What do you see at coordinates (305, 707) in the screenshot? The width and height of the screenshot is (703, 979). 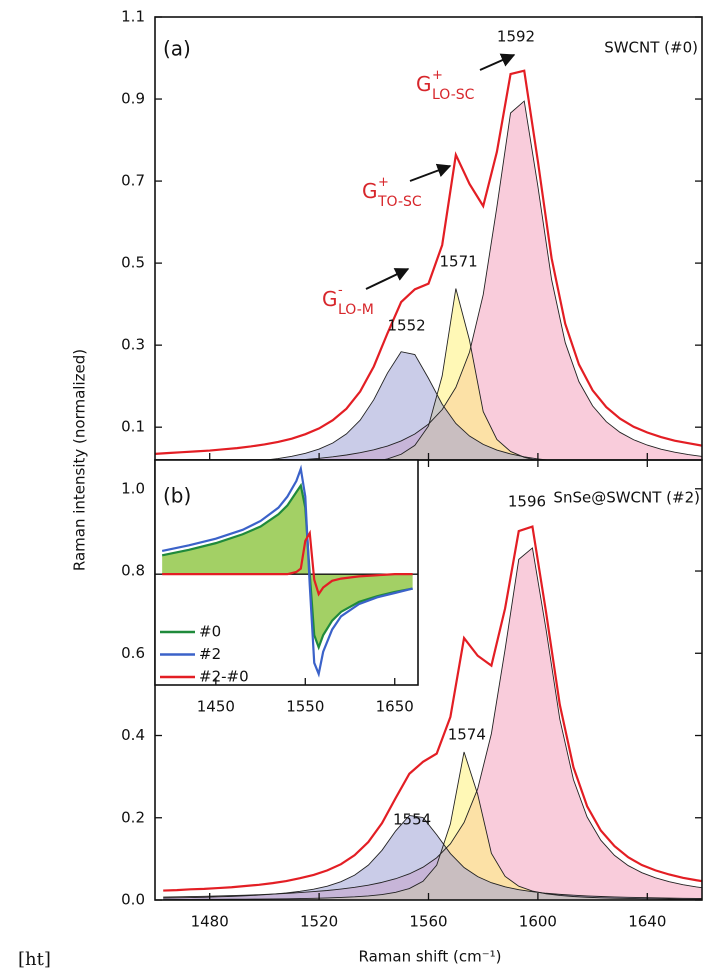 I see `x-tick-label: 1550` at bounding box center [305, 707].